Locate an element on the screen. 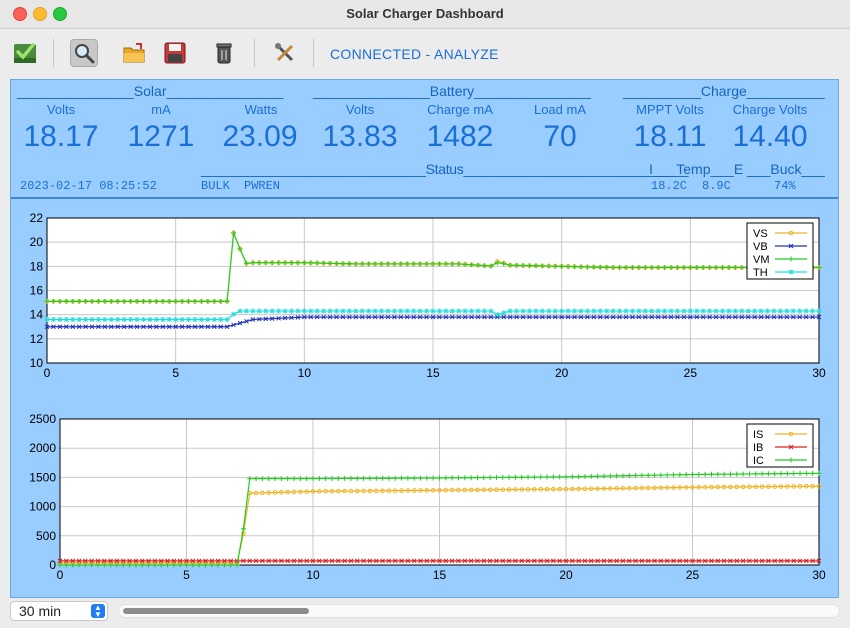  buck-percent: 74% is located at coordinates (785, 186).